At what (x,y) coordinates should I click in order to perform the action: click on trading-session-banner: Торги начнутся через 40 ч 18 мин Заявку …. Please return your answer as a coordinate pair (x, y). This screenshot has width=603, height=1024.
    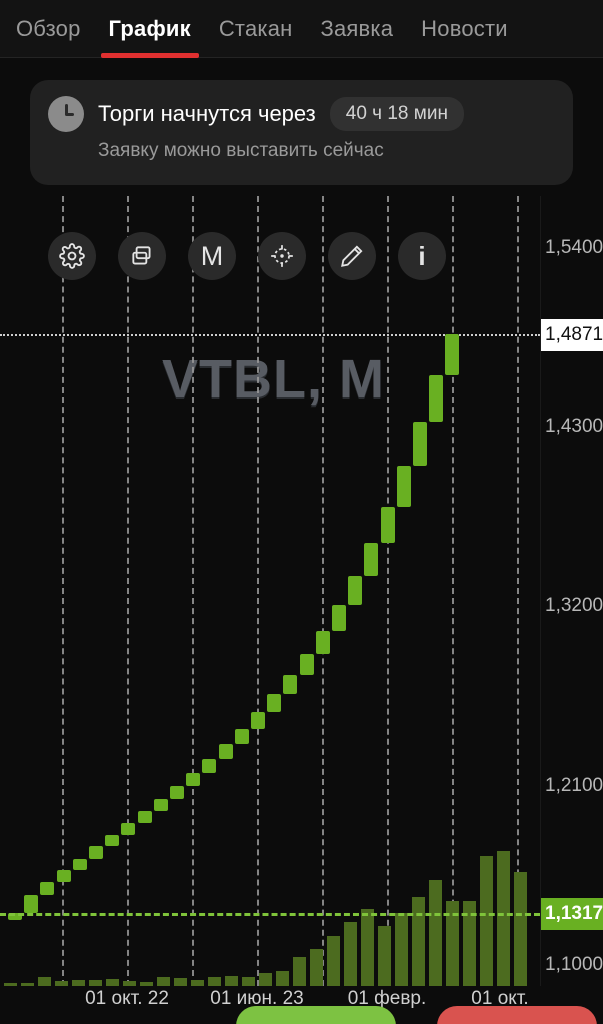
    Looking at the image, I should click on (301, 132).